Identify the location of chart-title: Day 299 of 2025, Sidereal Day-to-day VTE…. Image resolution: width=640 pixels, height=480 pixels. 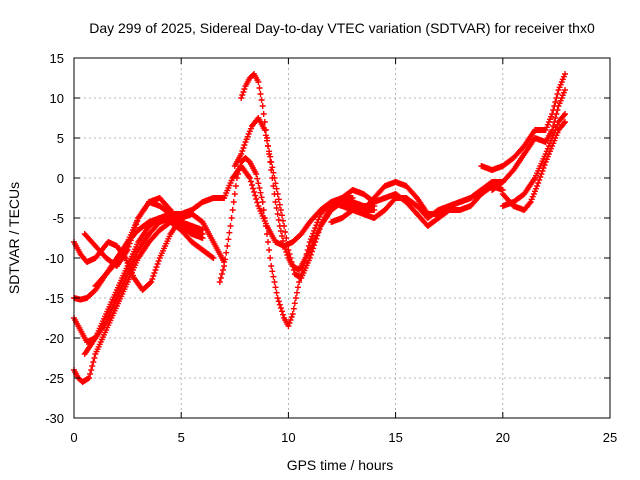
(342, 28).